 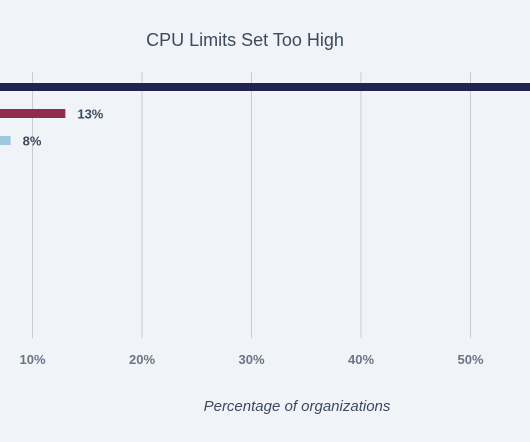 I want to click on bar-value-label: 8%, so click(x=32, y=141).